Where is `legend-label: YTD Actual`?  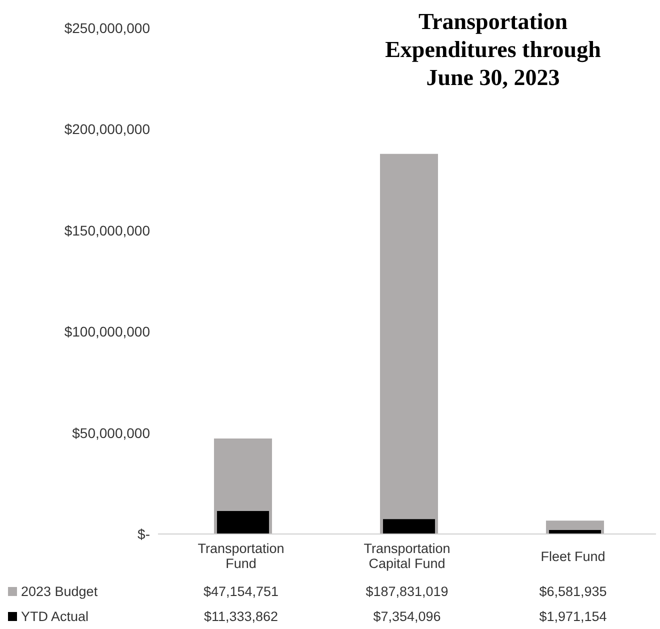 legend-label: YTD Actual is located at coordinates (55, 616).